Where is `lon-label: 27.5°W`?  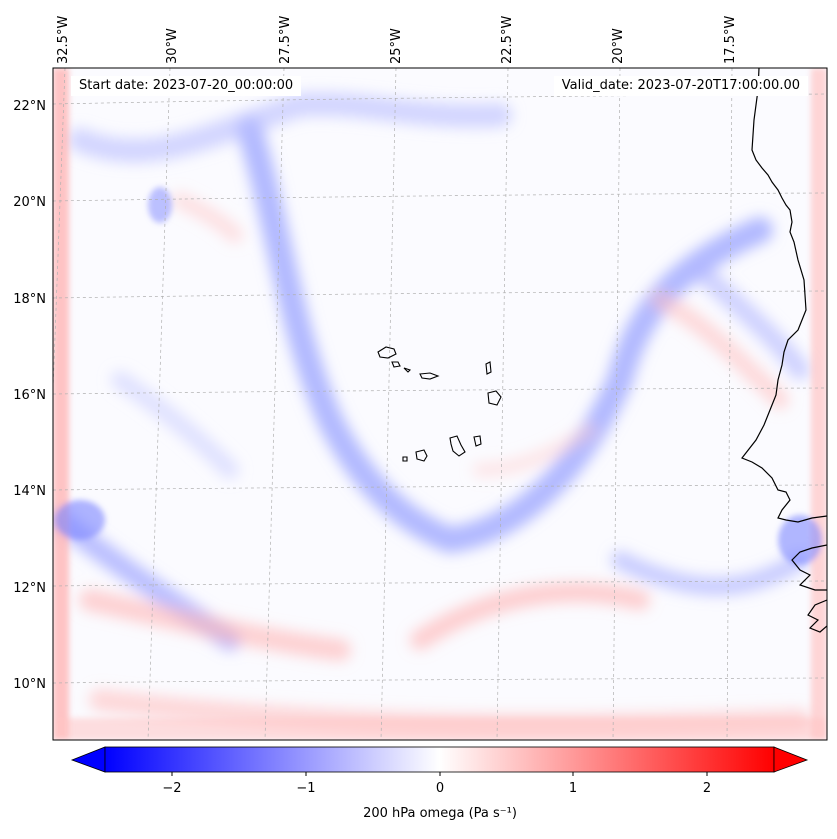
lon-label: 27.5°W is located at coordinates (285, 40).